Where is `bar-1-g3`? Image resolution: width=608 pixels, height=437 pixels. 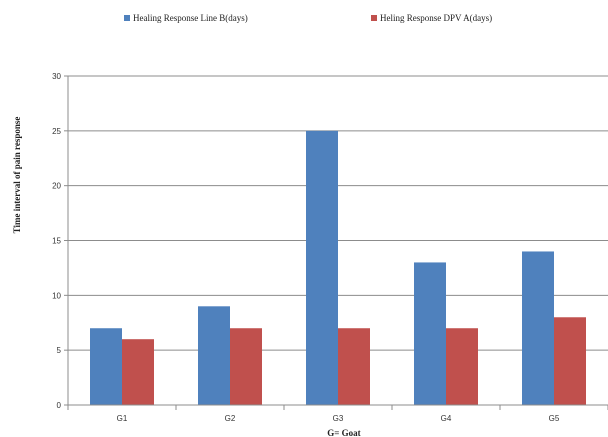 bar-1-g3 is located at coordinates (322, 268).